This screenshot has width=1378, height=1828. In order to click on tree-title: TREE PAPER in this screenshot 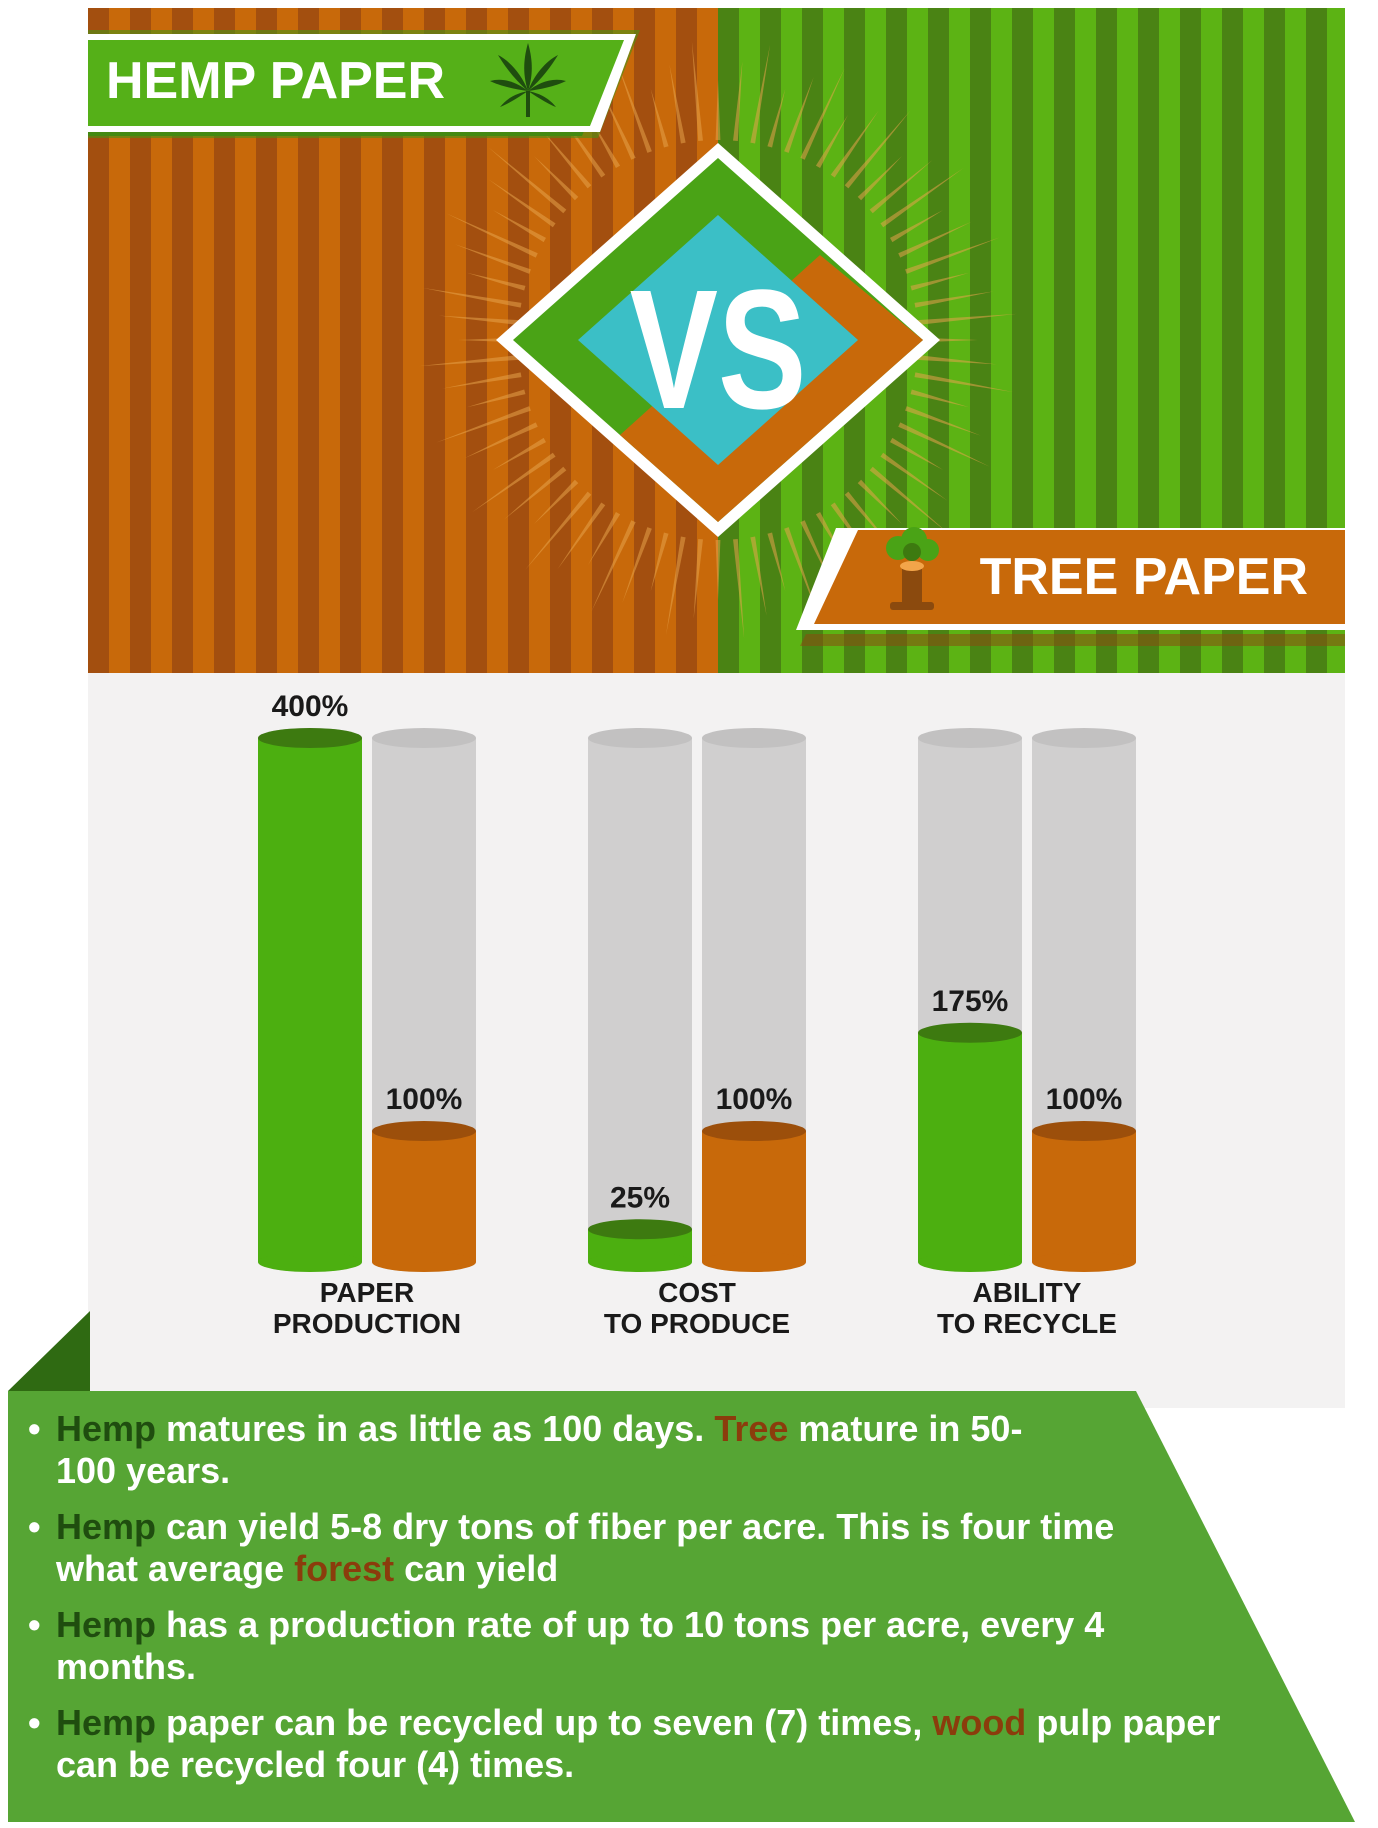, I will do `click(1144, 577)`.